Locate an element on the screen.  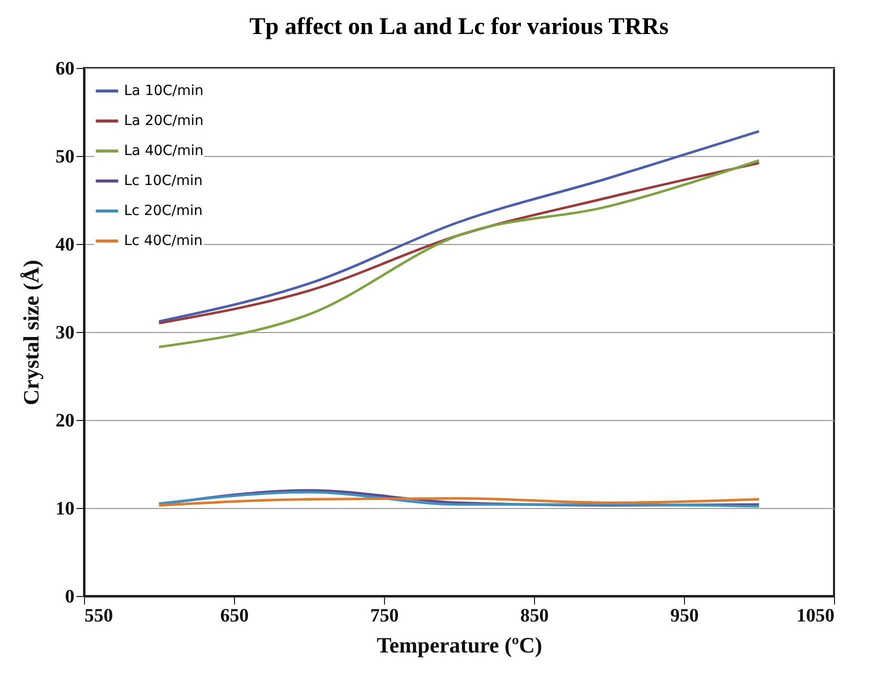
legend-label: Lc 20C/min is located at coordinates (163, 211).